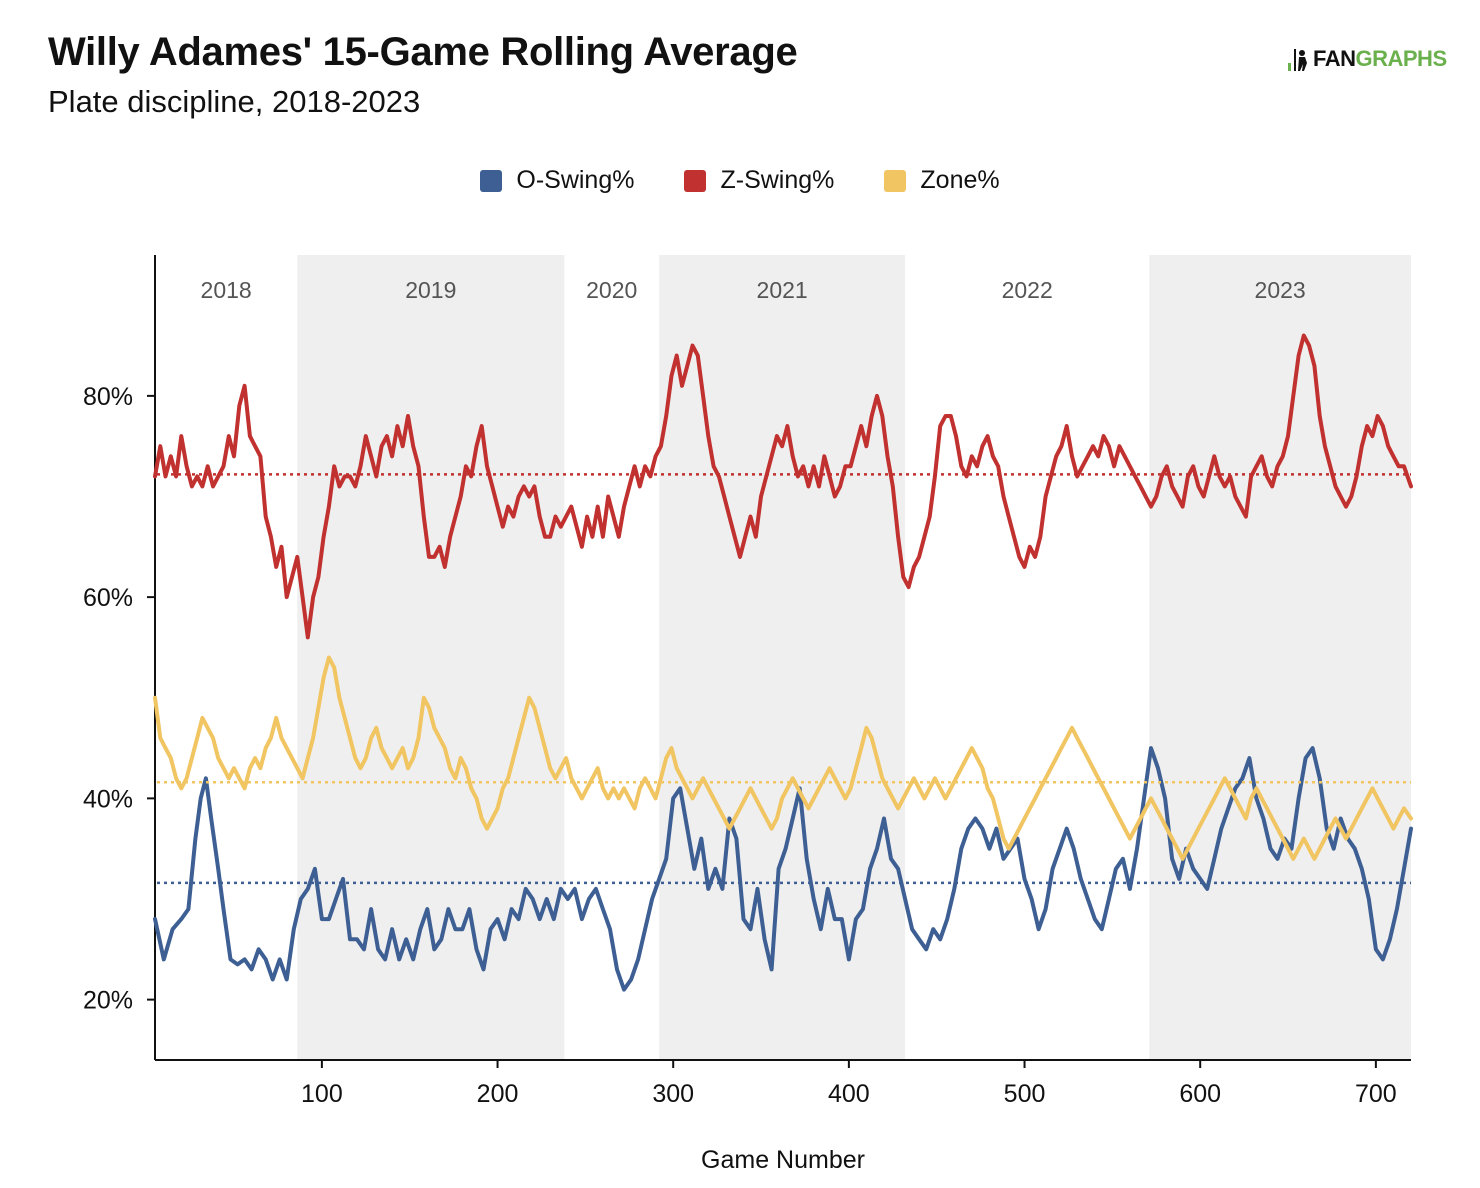  What do you see at coordinates (849, 1094) in the screenshot?
I see `x-tick-label: 400` at bounding box center [849, 1094].